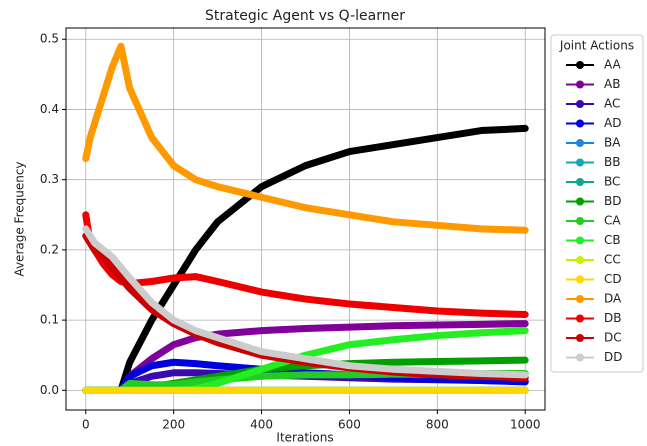 Image resolution: width=647 pixels, height=446 pixels. I want to click on y-tick-label: 0.2, so click(49, 249).